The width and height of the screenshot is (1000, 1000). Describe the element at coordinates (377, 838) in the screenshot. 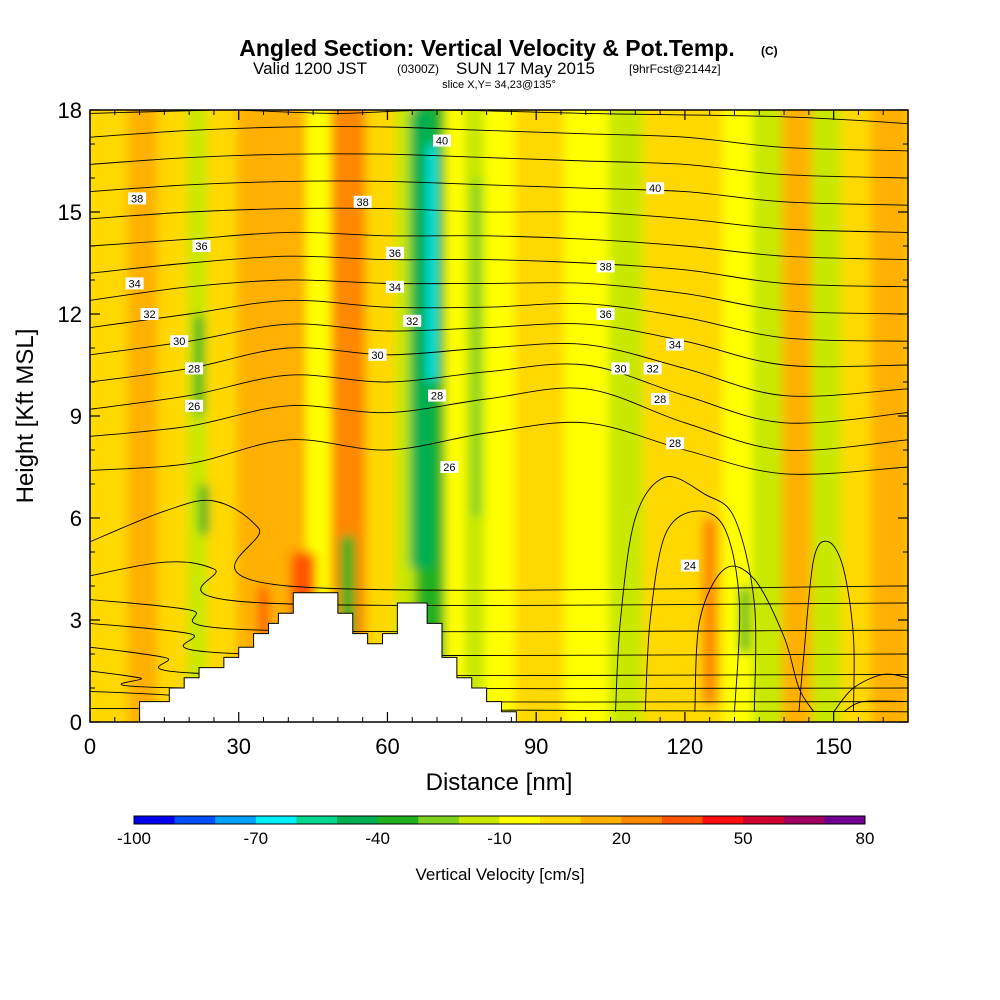

I see `colorbar-tick-label-2: -40` at that location.